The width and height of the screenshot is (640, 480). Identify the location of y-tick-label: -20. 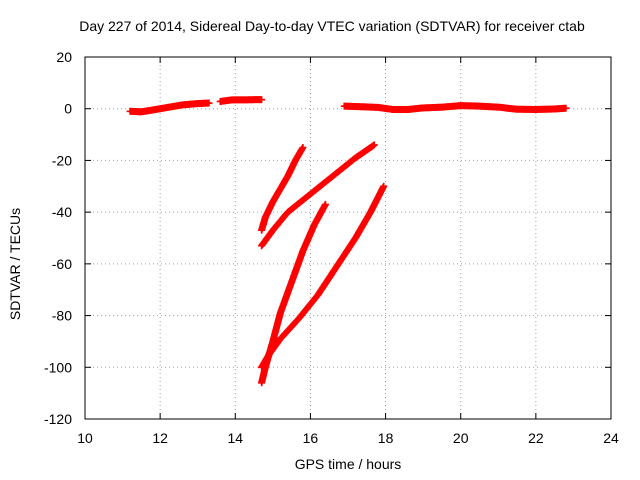
(62, 160).